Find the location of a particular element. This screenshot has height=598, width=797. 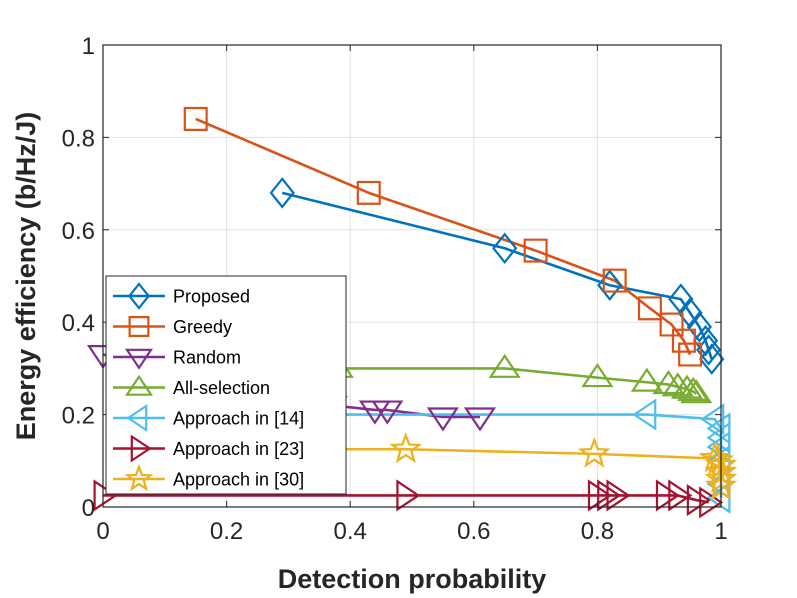

y-tick-label: 1 is located at coordinates (88, 46).